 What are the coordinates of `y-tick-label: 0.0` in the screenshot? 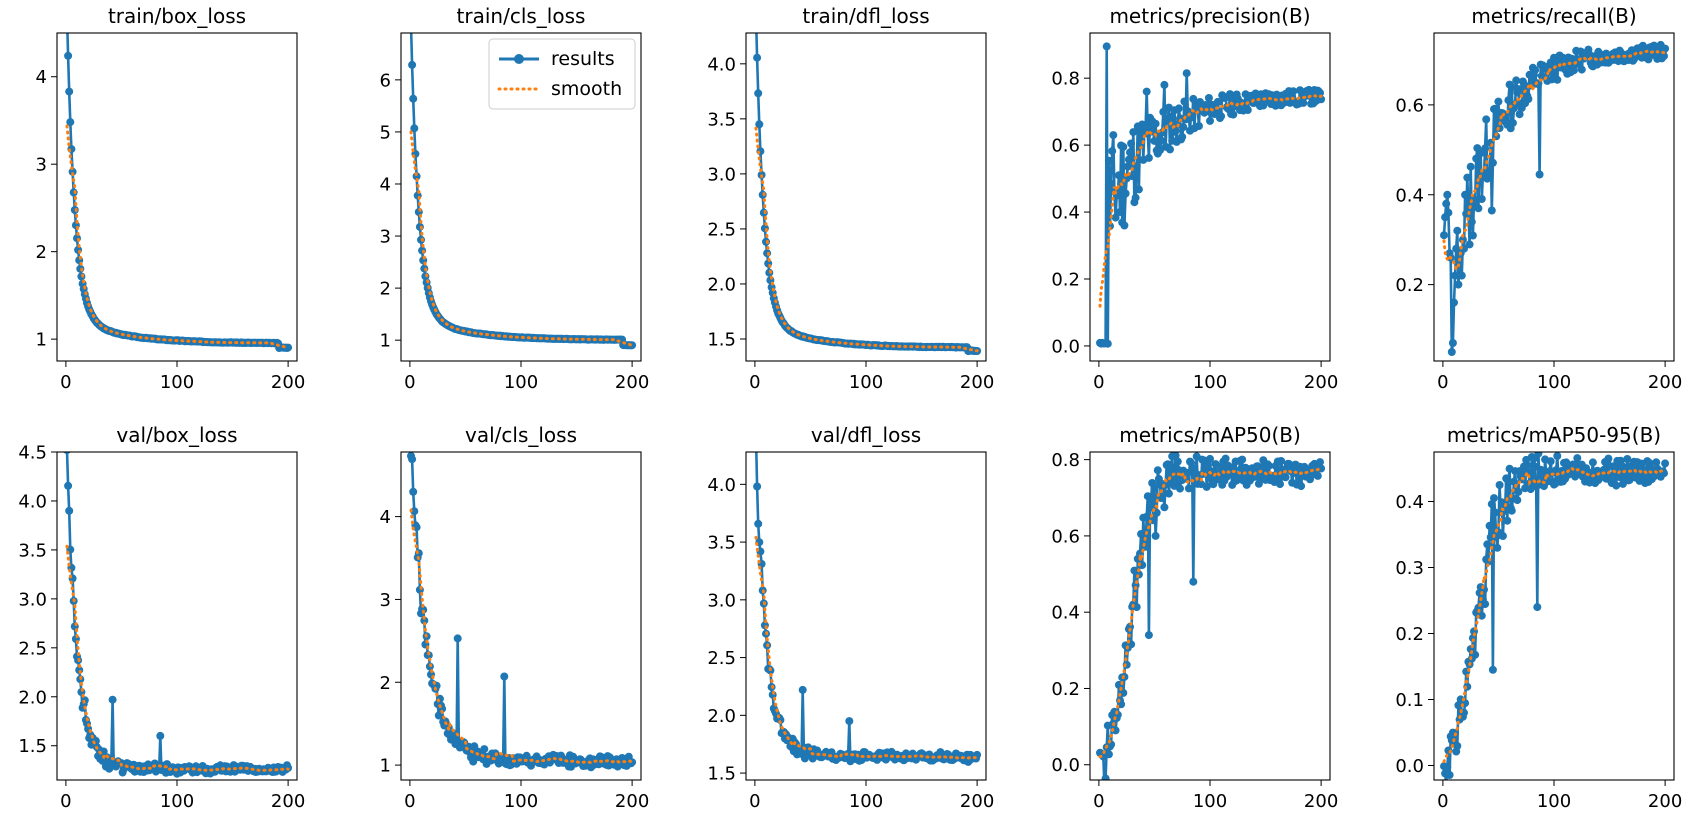 It's located at (1065, 765).